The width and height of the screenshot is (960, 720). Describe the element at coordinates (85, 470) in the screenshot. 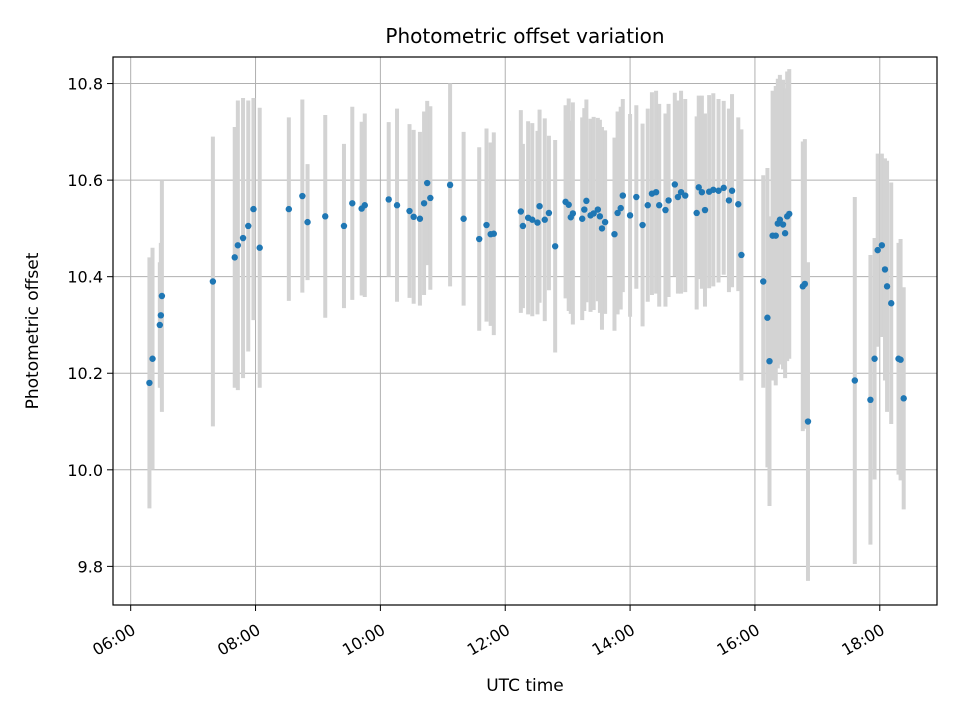

I see `y-tick-label: 10.0` at that location.